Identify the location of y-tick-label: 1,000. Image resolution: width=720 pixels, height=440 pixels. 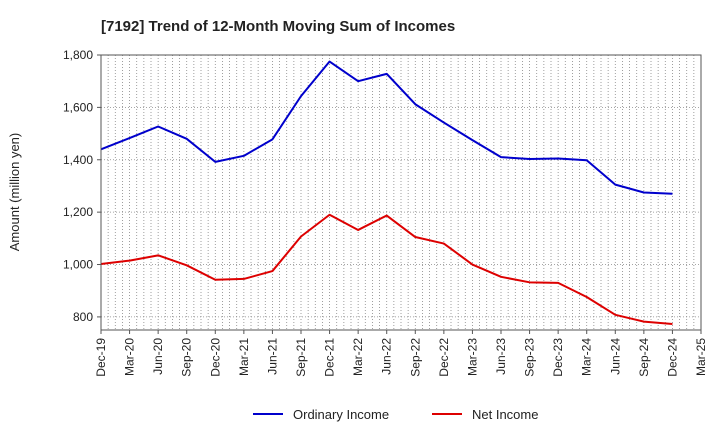
(78, 265).